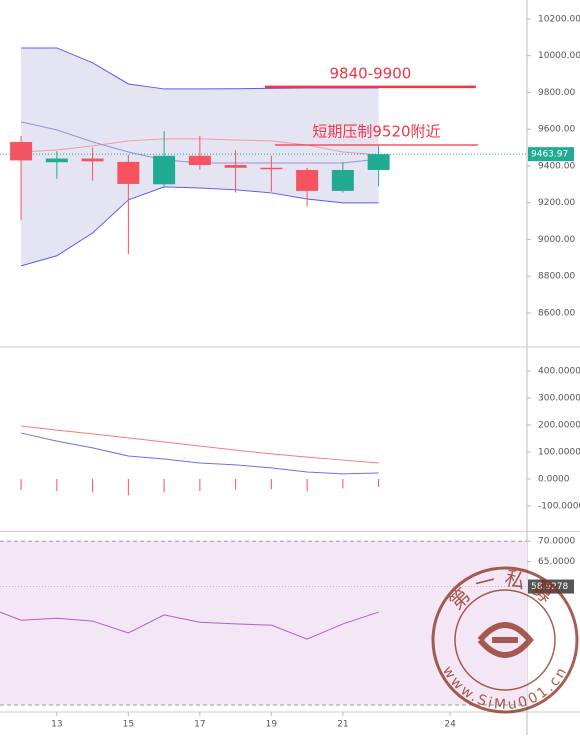 Image resolution: width=580 pixels, height=739 pixels. Describe the element at coordinates (556, 542) in the screenshot. I see `y-tick-label: 70.0000` at that location.